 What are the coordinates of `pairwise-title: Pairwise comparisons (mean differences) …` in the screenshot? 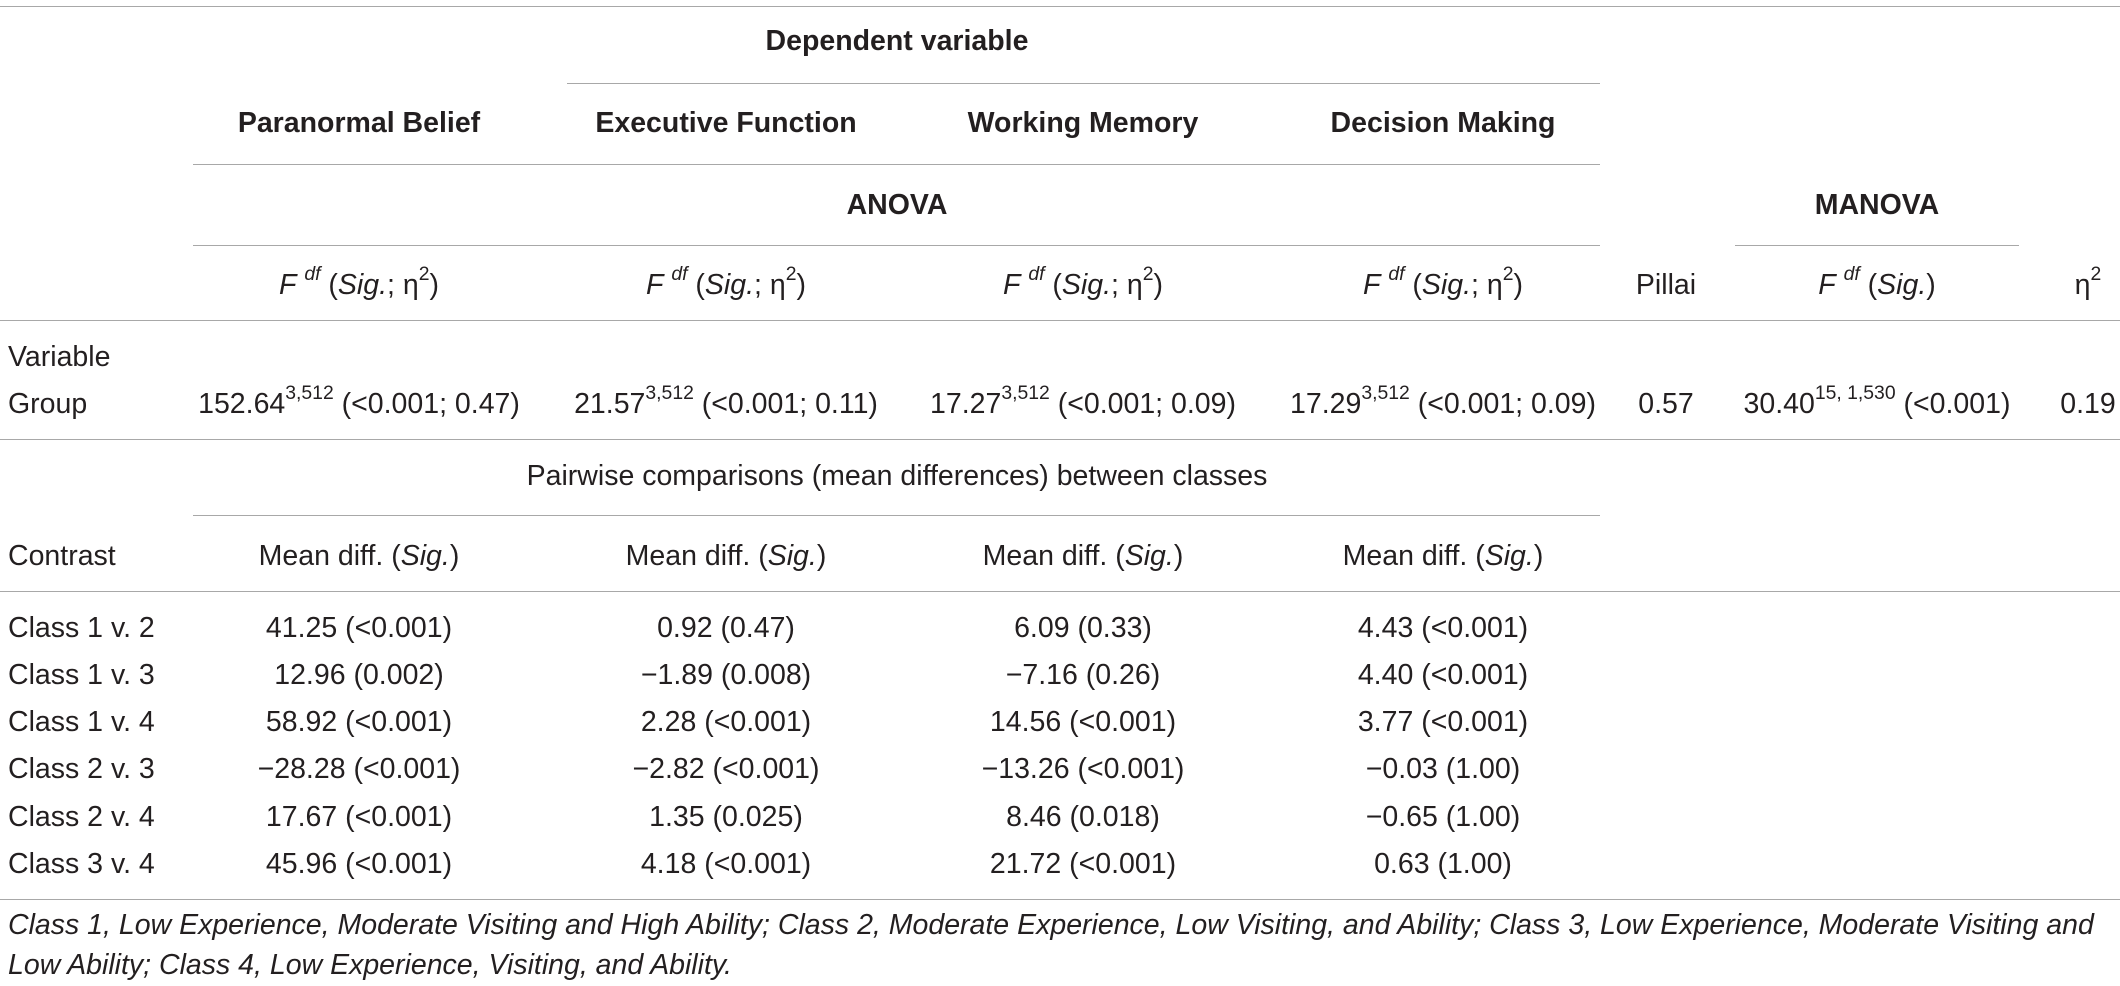 It's located at (897, 476).